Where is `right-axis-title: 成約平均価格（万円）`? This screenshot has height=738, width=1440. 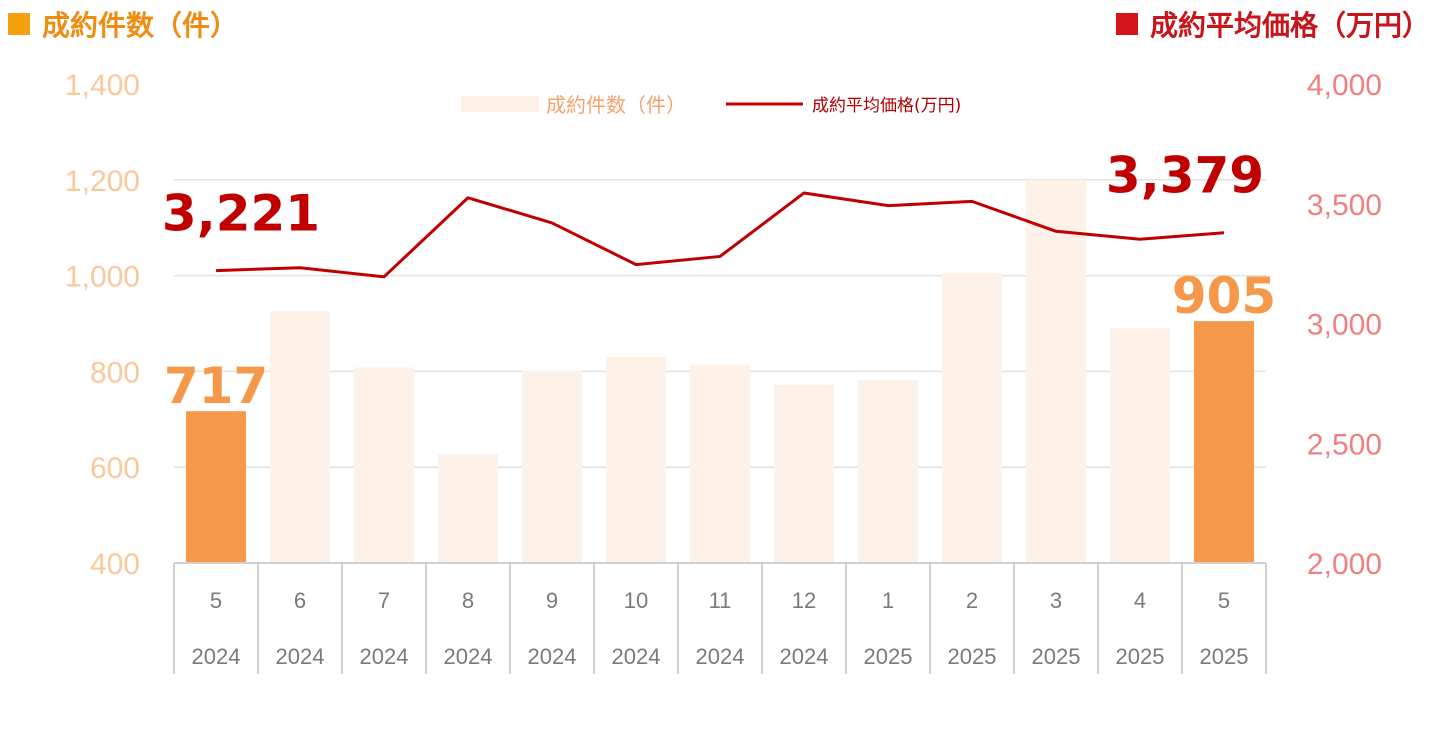
right-axis-title: 成約平均価格（万円） is located at coordinates (1272, 24).